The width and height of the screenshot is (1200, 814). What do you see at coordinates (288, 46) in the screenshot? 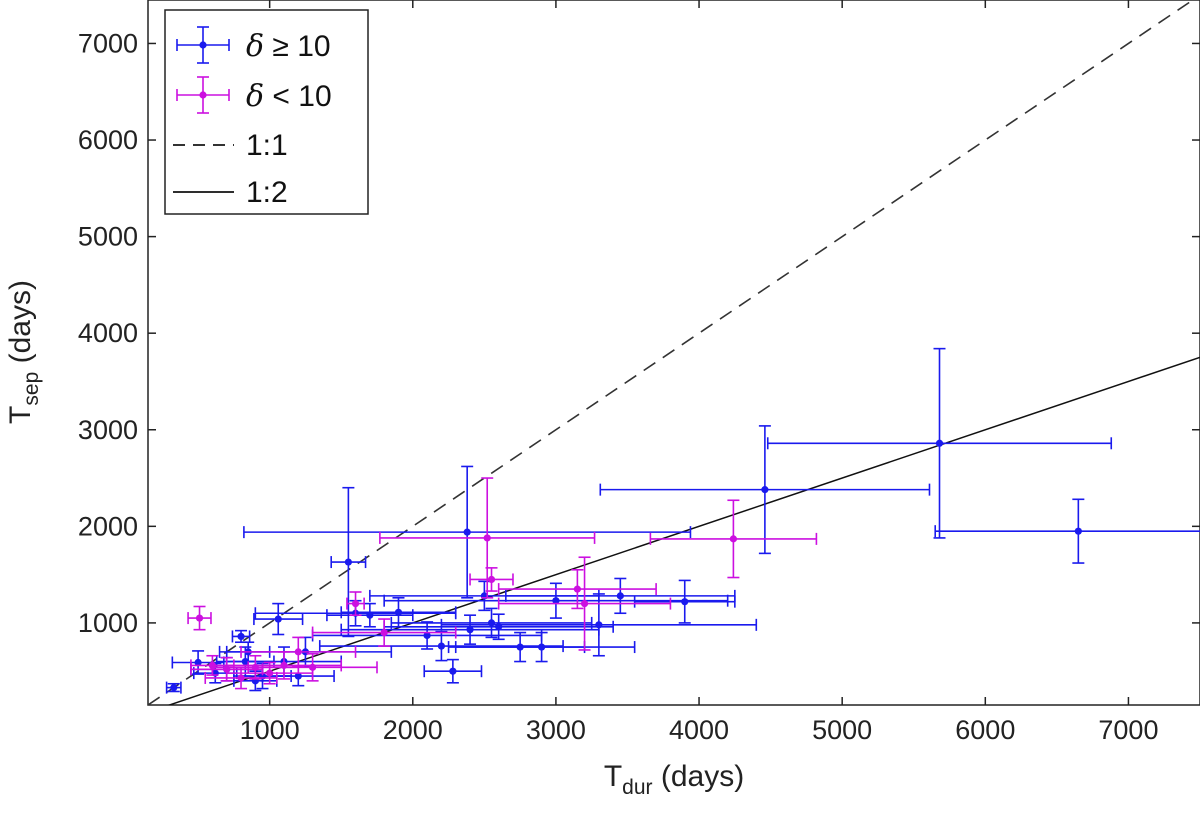
I see `legend-label: δ ≥ 10` at bounding box center [288, 46].